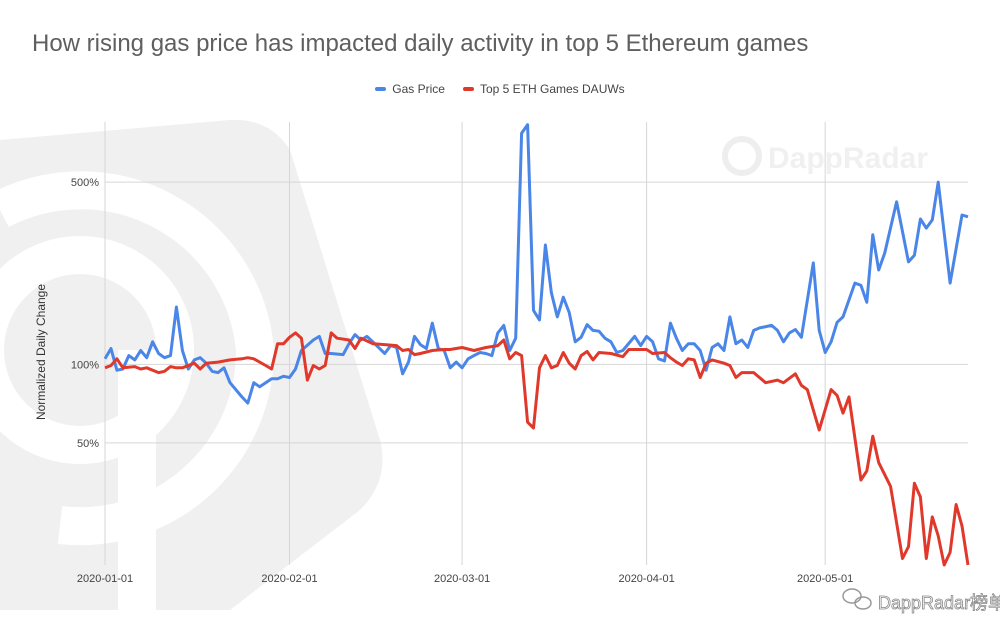 This screenshot has height=618, width=1000. I want to click on svg-text: DappRadar, so click(848, 158).